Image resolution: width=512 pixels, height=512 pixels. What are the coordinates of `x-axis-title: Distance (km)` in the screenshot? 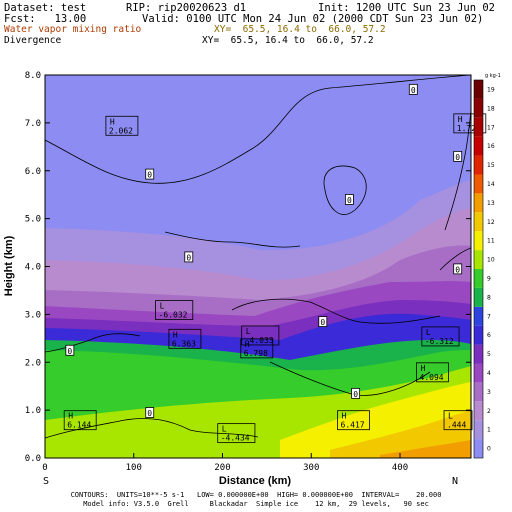 It's located at (255, 481).